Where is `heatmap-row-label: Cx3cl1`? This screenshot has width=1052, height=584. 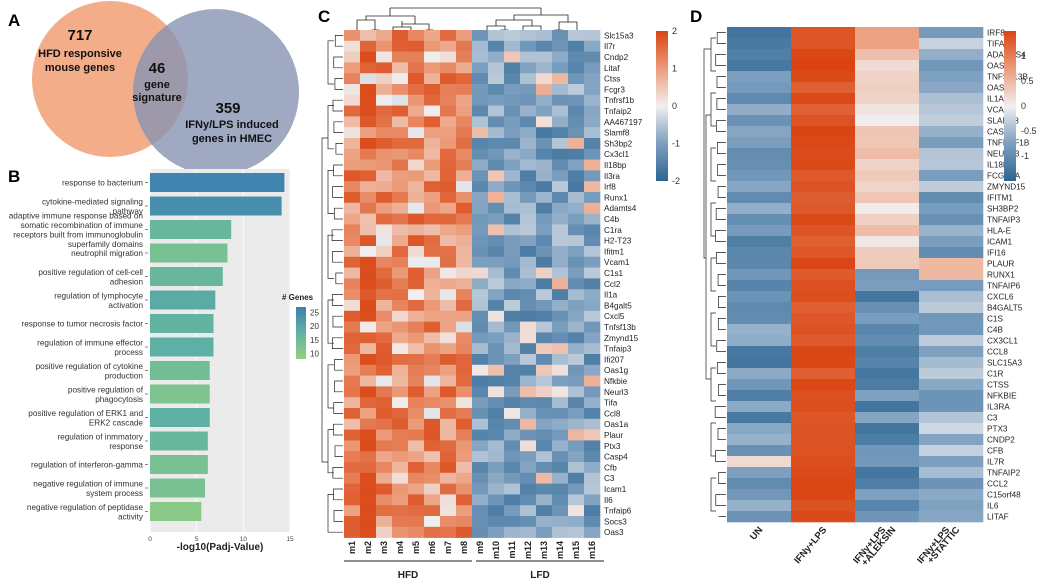
heatmap-row-label: Cx3cl1 is located at coordinates (616, 154).